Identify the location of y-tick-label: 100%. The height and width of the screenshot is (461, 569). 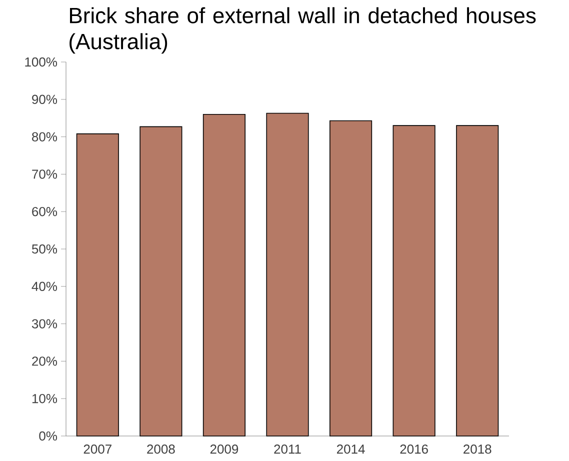
(41, 62).